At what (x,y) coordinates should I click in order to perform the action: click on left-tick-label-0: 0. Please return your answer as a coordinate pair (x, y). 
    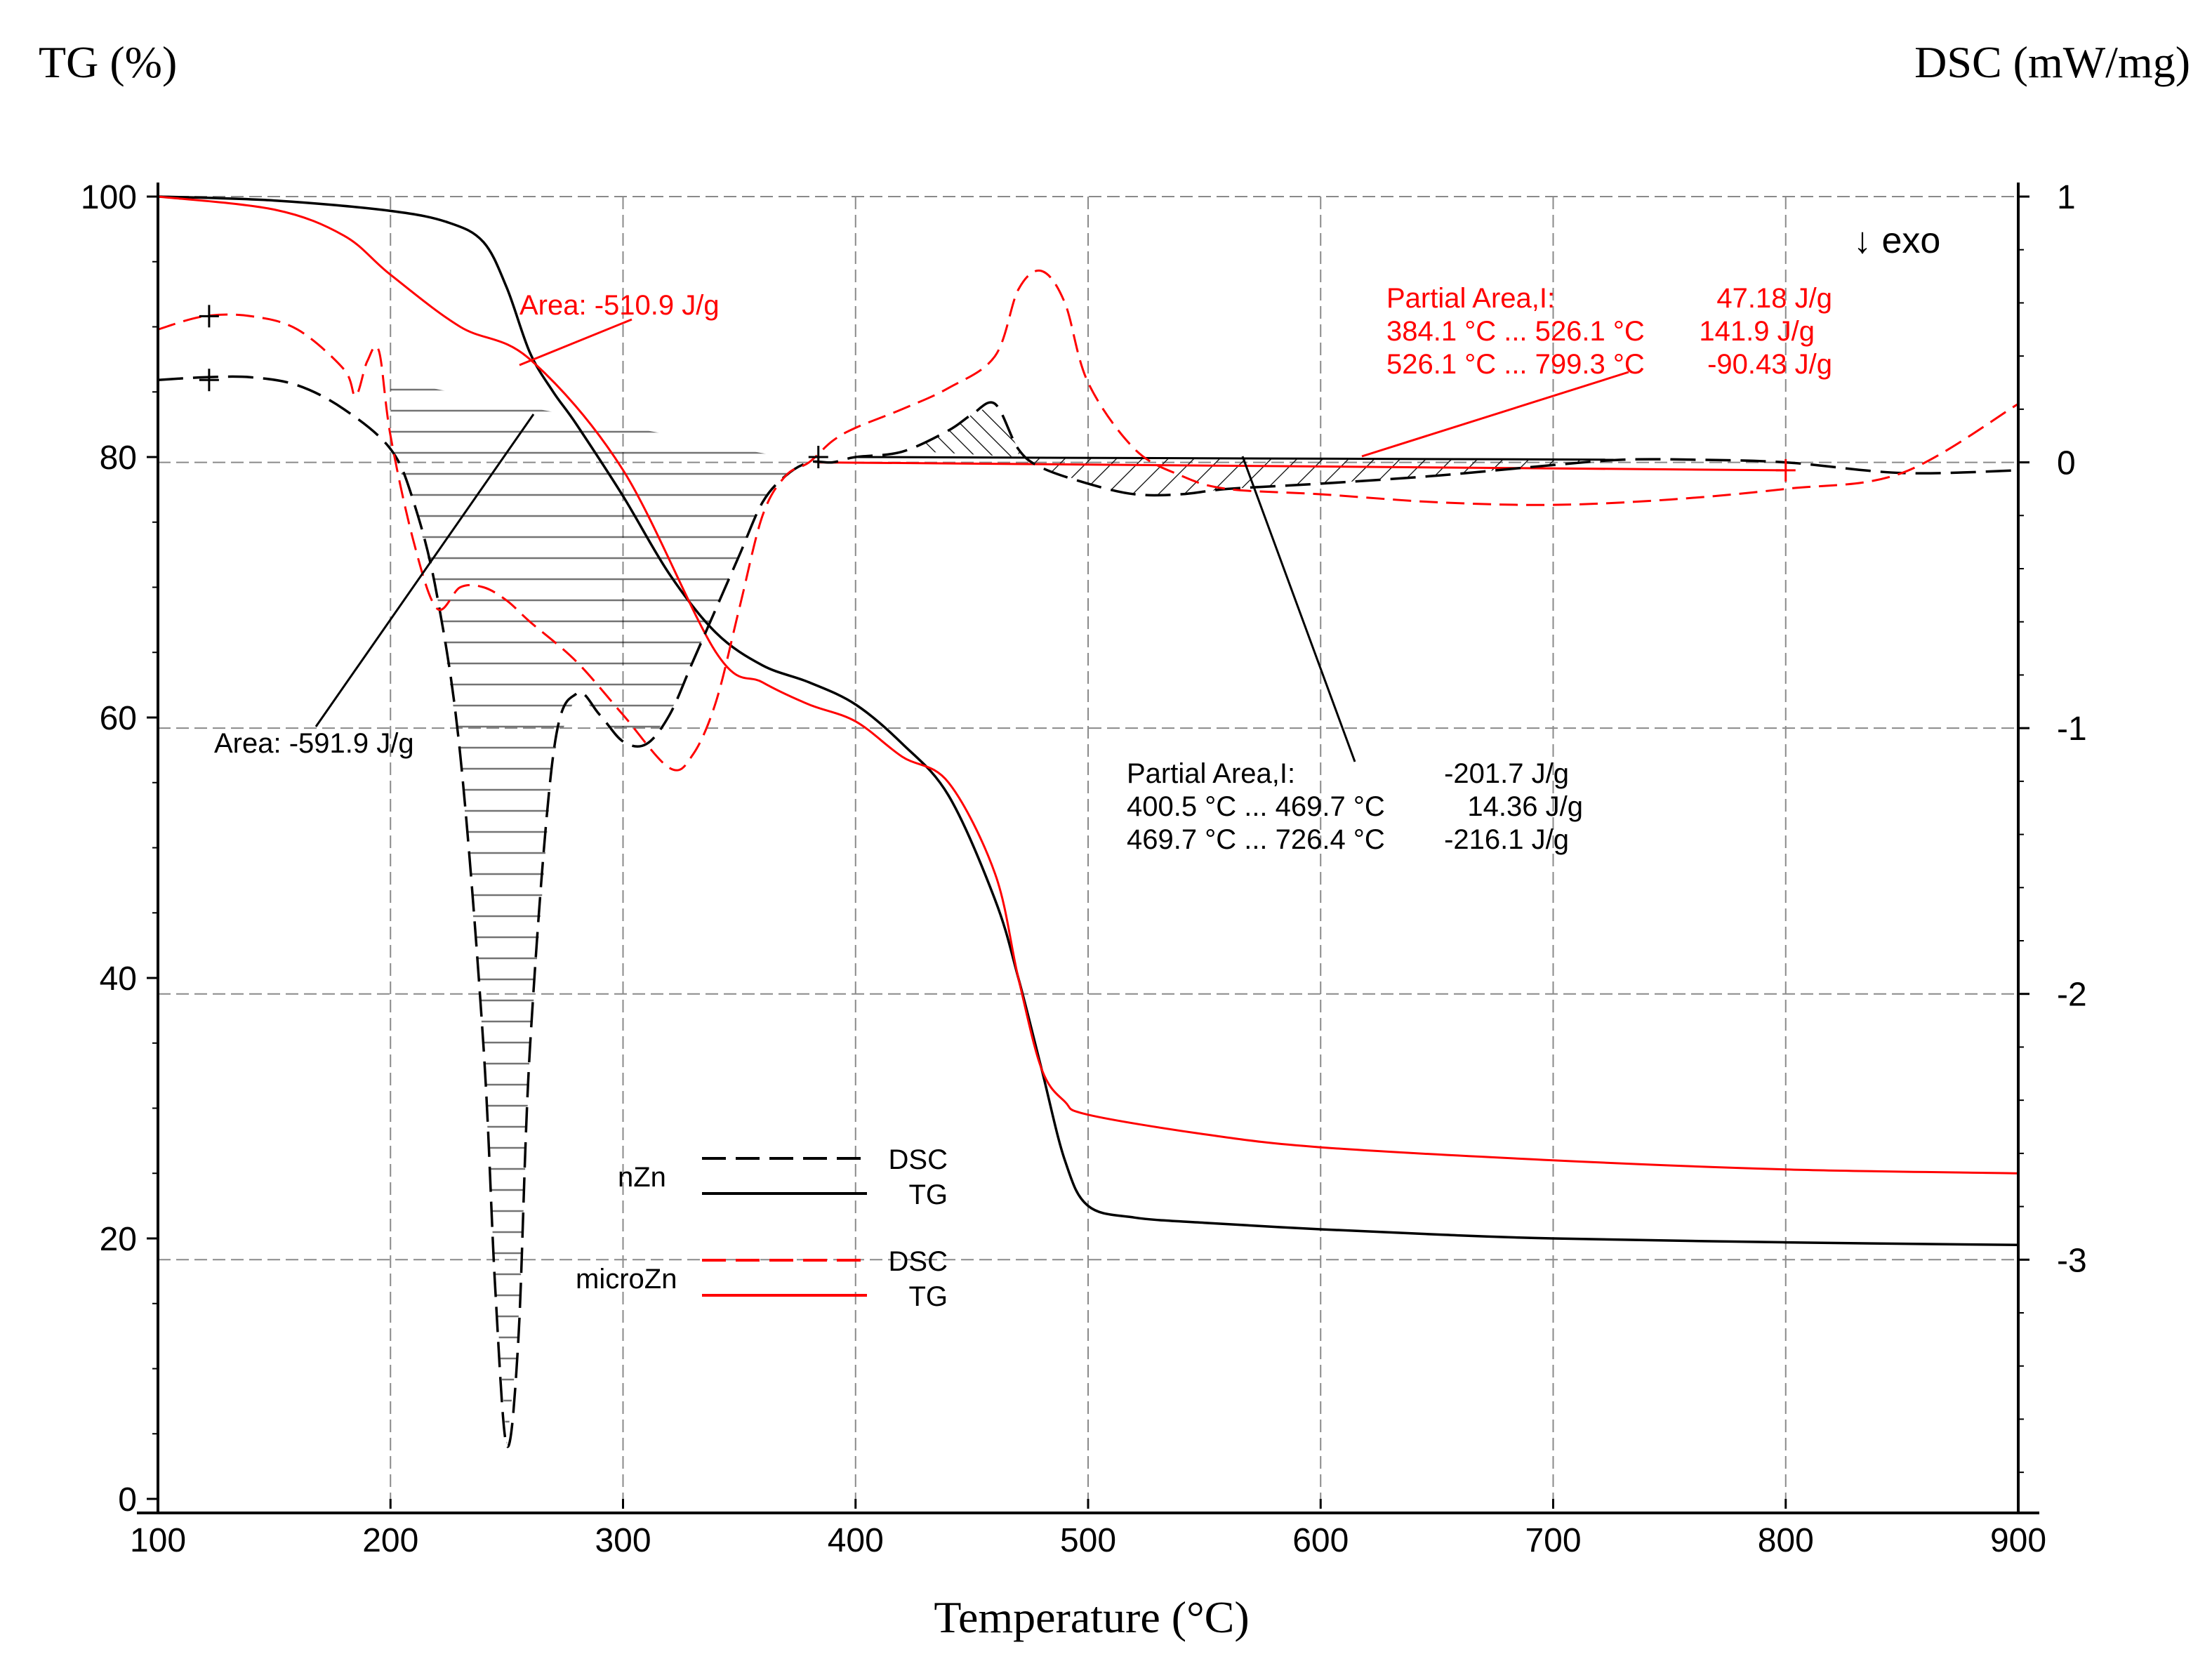
    Looking at the image, I should click on (128, 1500).